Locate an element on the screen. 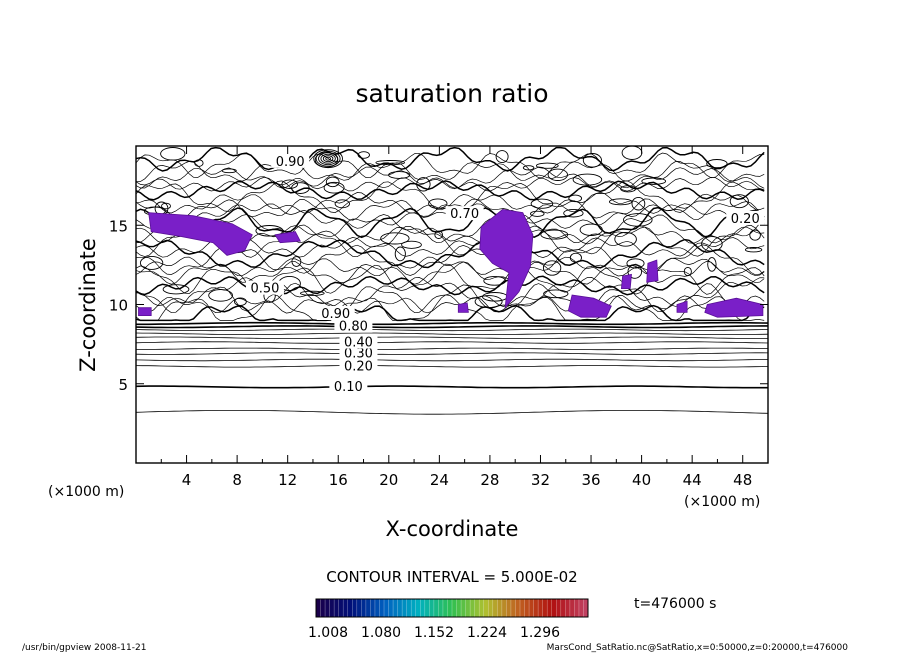 This screenshot has width=904, height=654. contour-label: 0.80 is located at coordinates (353, 327).